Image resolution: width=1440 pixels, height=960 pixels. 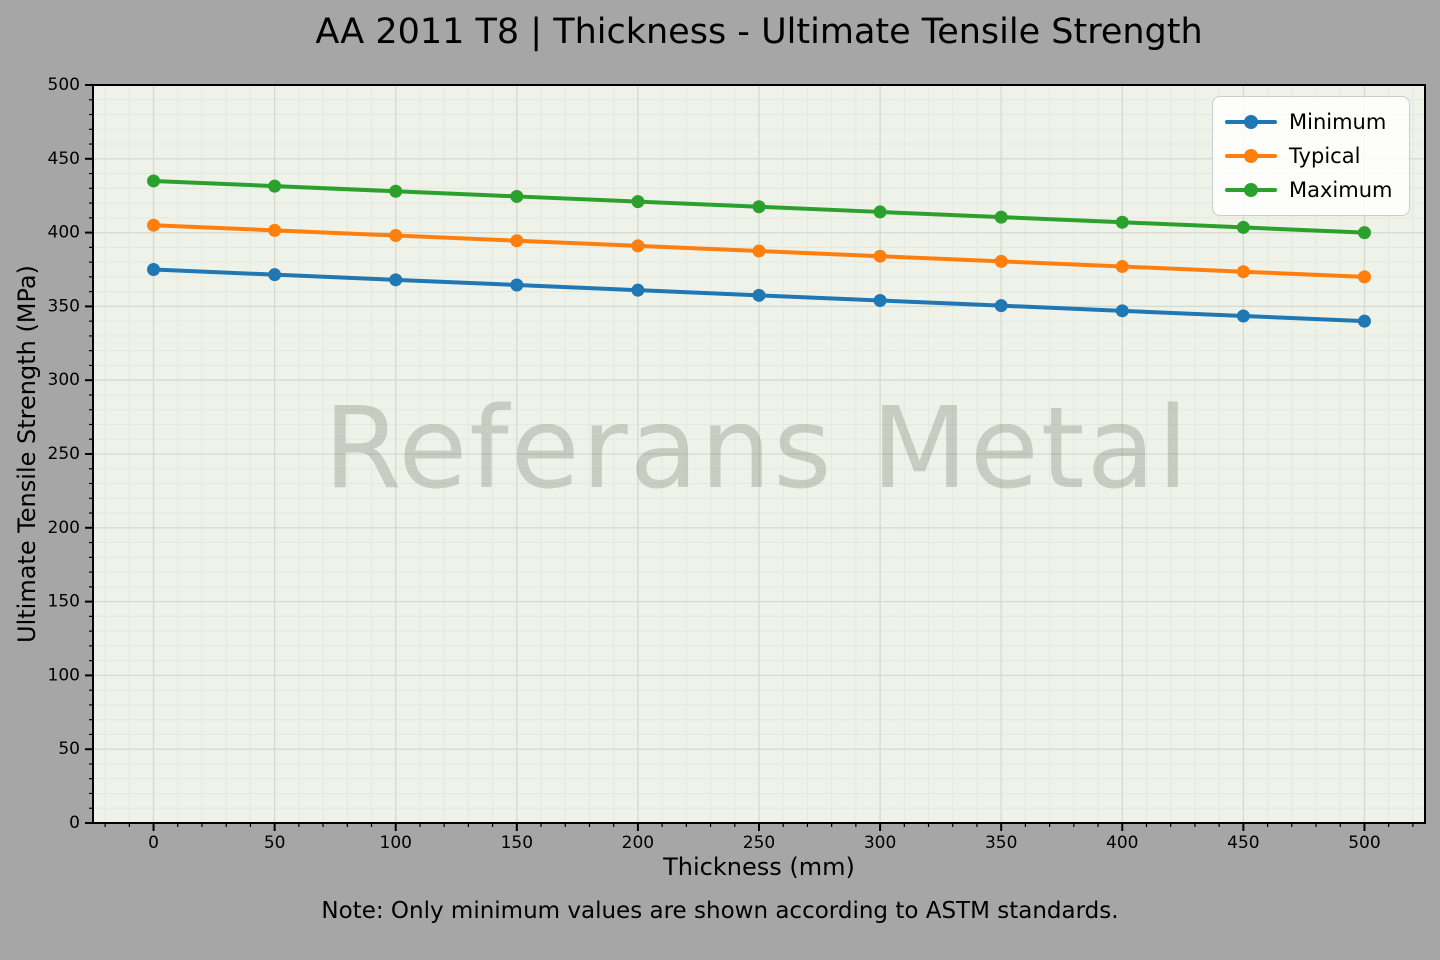 What do you see at coordinates (1251, 190) in the screenshot?
I see `legend-swatch-maximum-icon` at bounding box center [1251, 190].